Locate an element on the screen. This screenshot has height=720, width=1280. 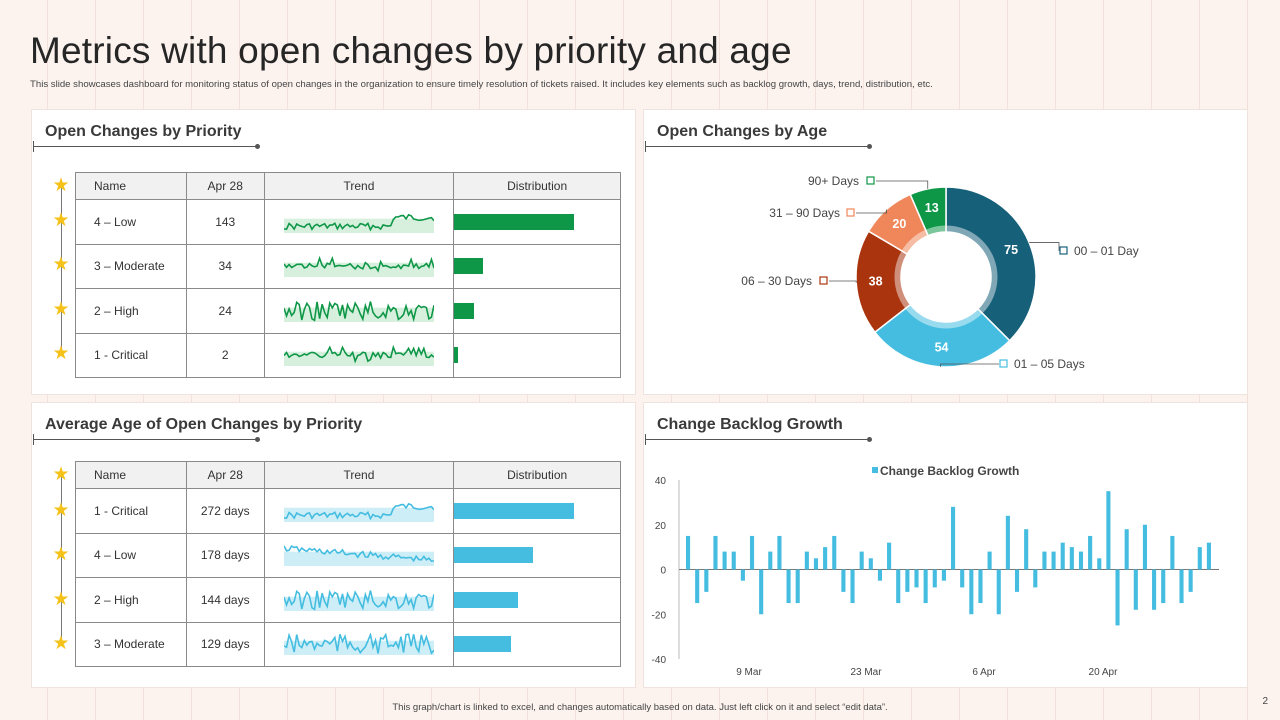
donut-value-label: 75 is located at coordinates (1011, 250).